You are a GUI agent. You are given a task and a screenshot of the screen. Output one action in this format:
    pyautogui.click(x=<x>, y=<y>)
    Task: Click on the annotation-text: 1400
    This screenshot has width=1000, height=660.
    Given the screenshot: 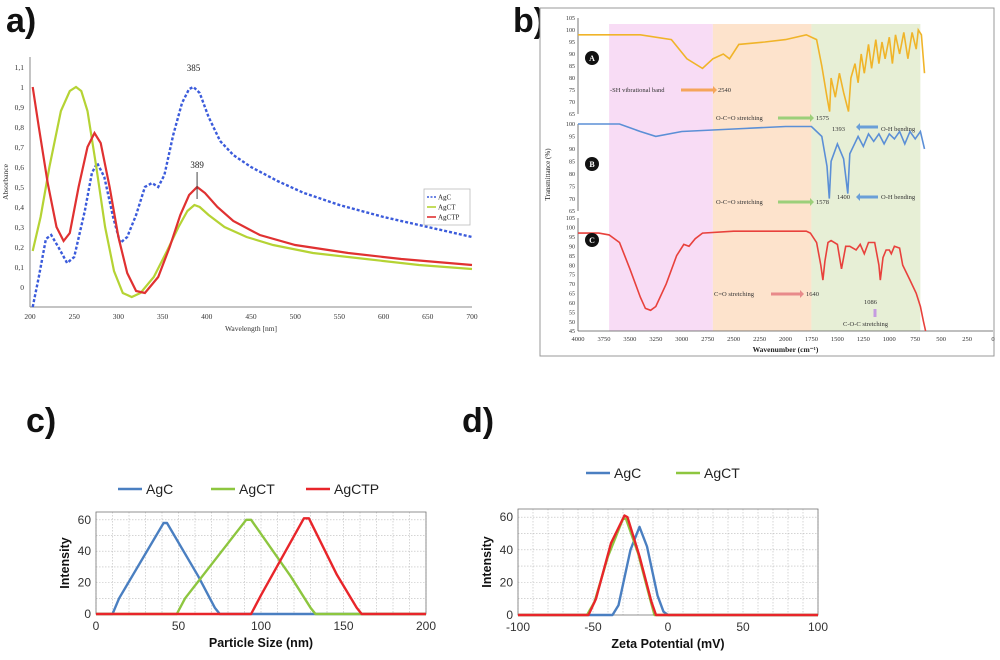 What is the action you would take?
    pyautogui.click(x=843, y=197)
    